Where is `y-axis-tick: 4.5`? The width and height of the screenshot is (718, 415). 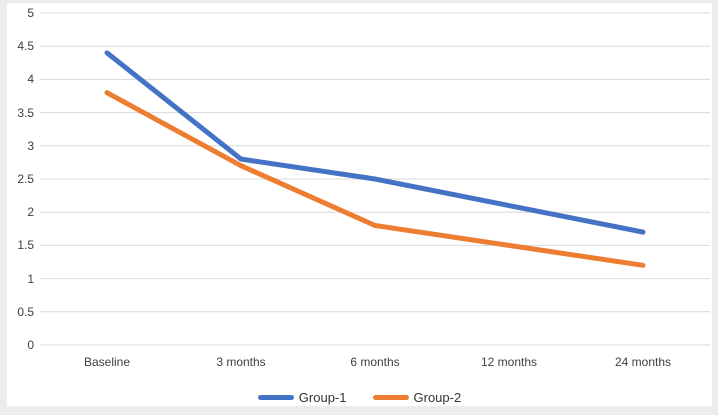
y-axis-tick: 4.5 is located at coordinates (25, 46).